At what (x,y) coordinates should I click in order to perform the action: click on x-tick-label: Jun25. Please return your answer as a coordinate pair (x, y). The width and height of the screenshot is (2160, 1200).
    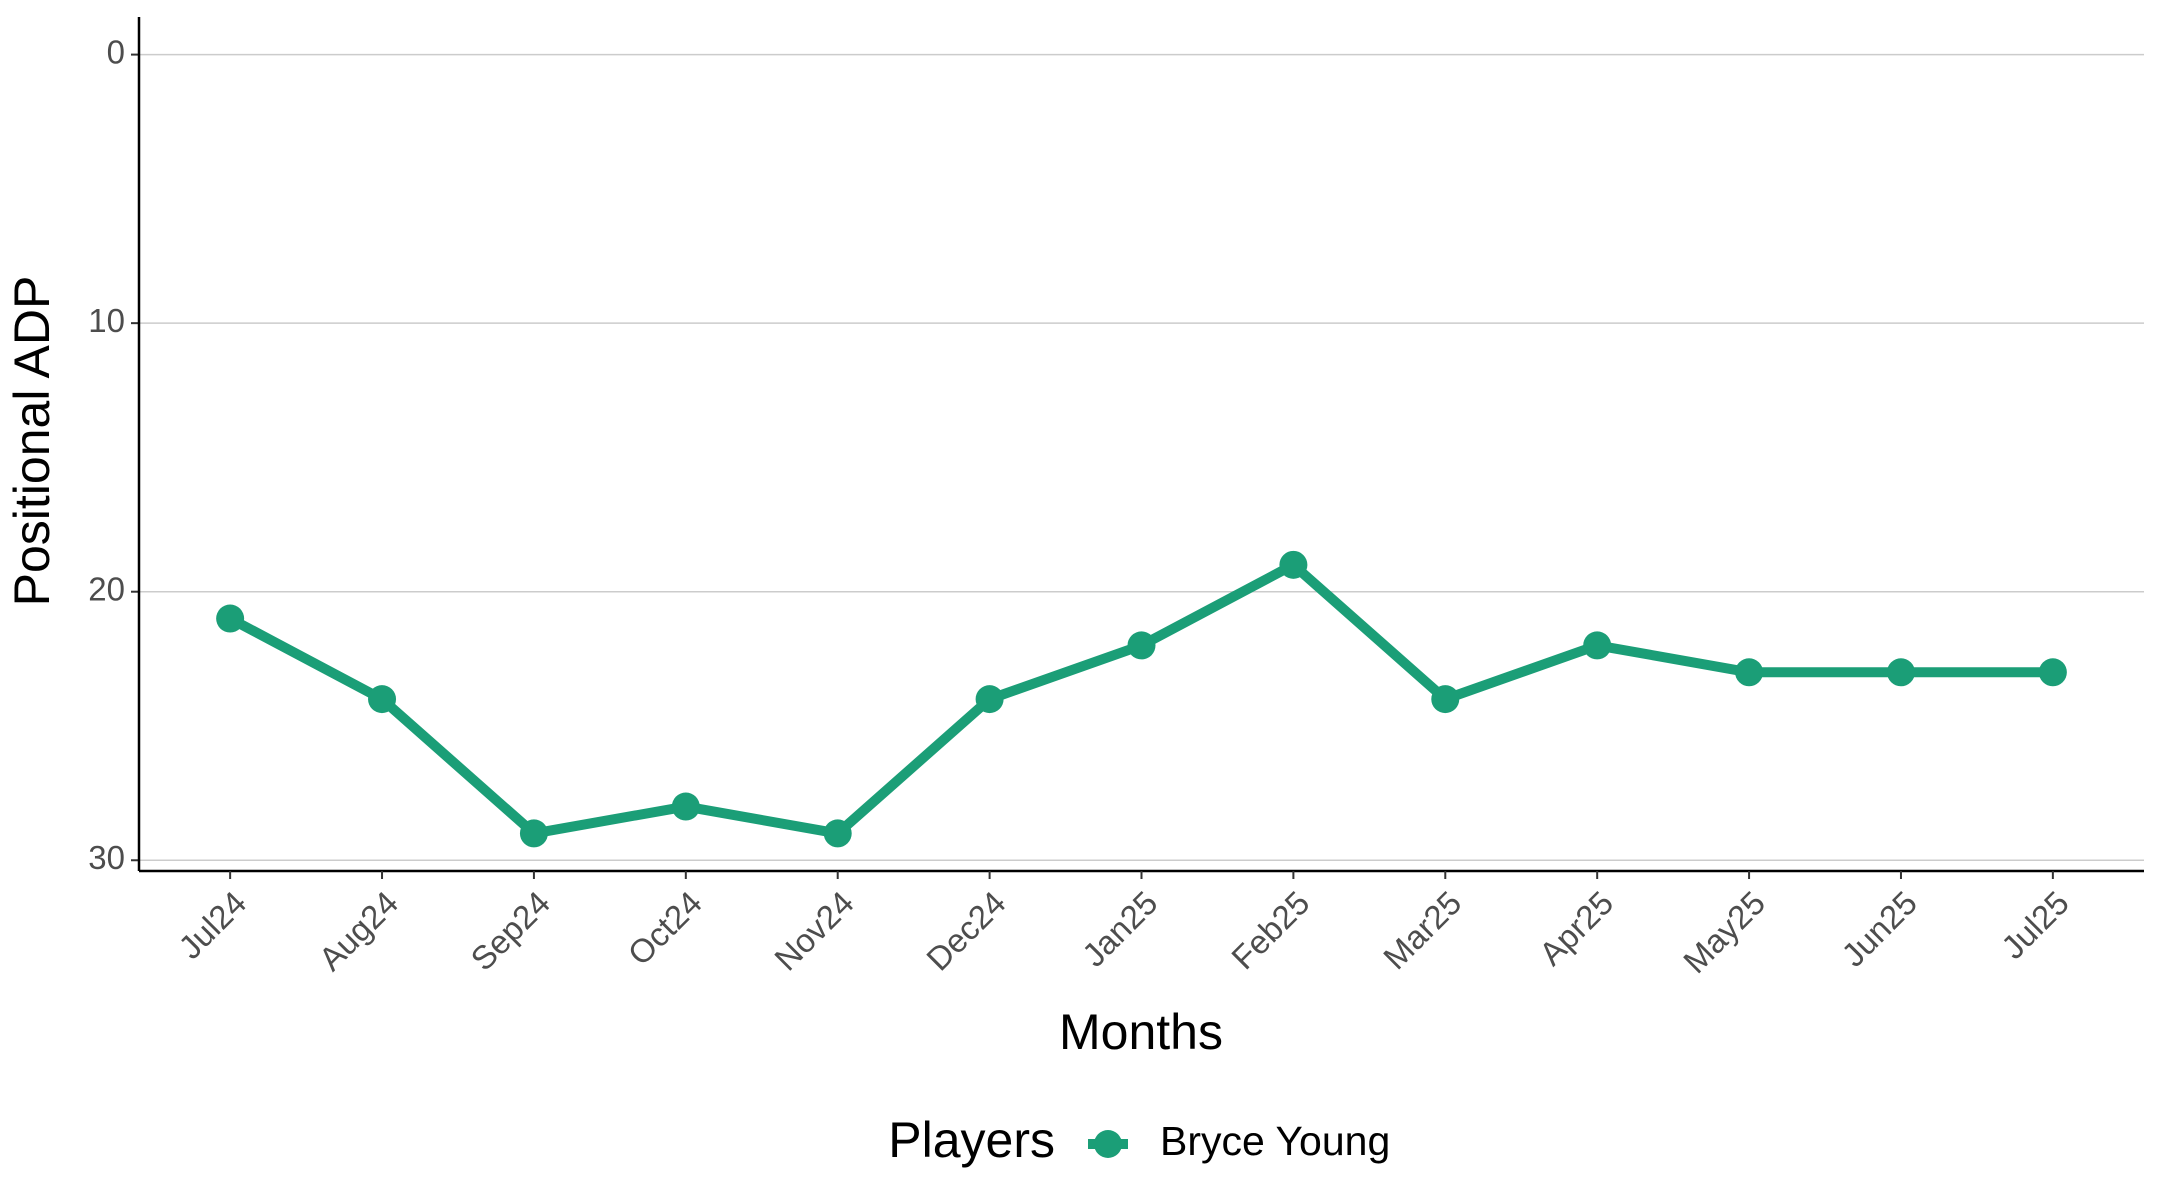
    Looking at the image, I should click on (1879, 929).